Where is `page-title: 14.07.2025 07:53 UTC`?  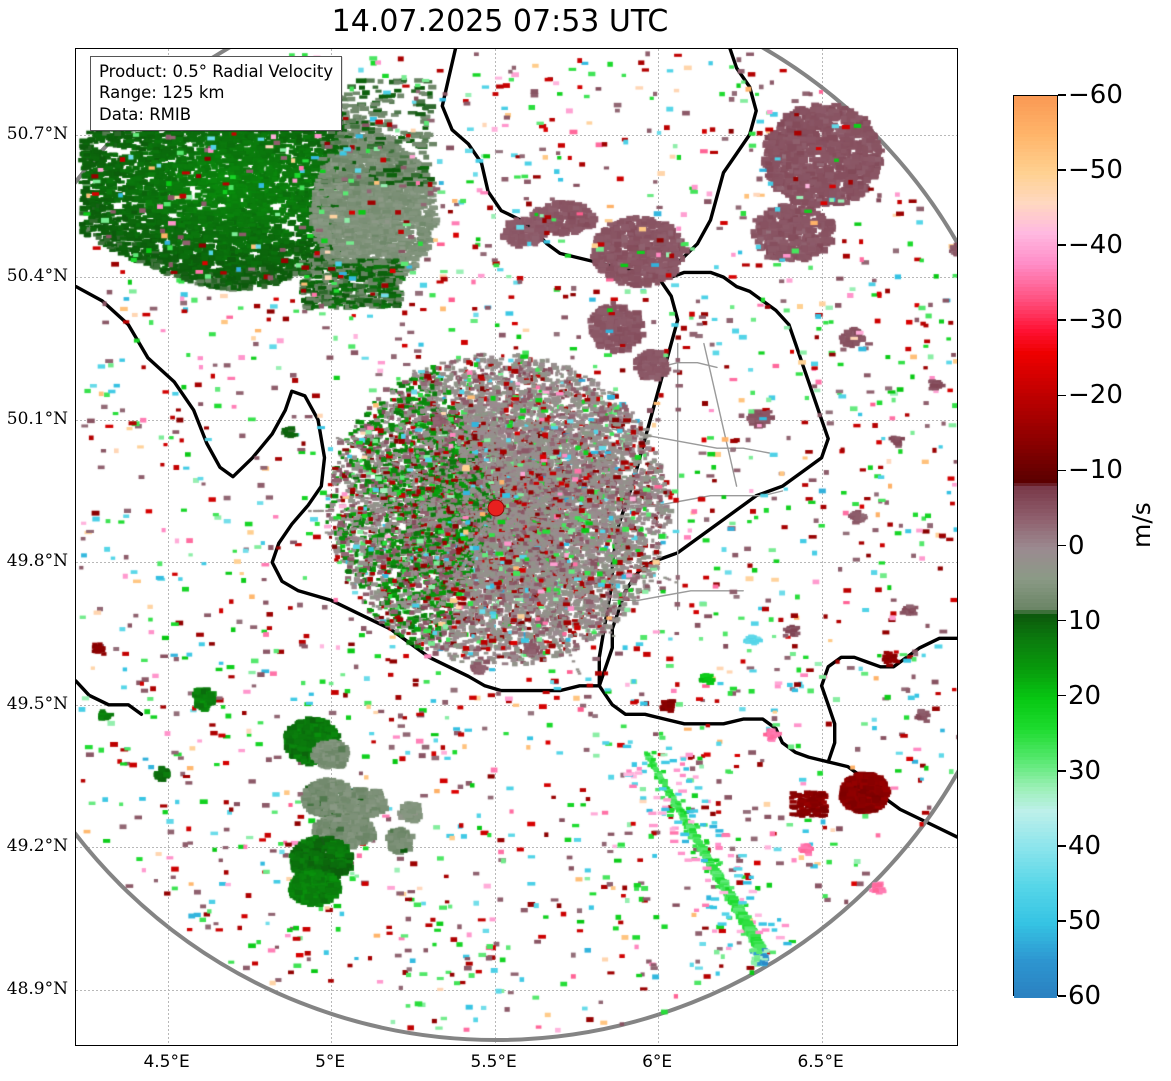
page-title: 14.07.2025 07:53 UTC is located at coordinates (500, 21).